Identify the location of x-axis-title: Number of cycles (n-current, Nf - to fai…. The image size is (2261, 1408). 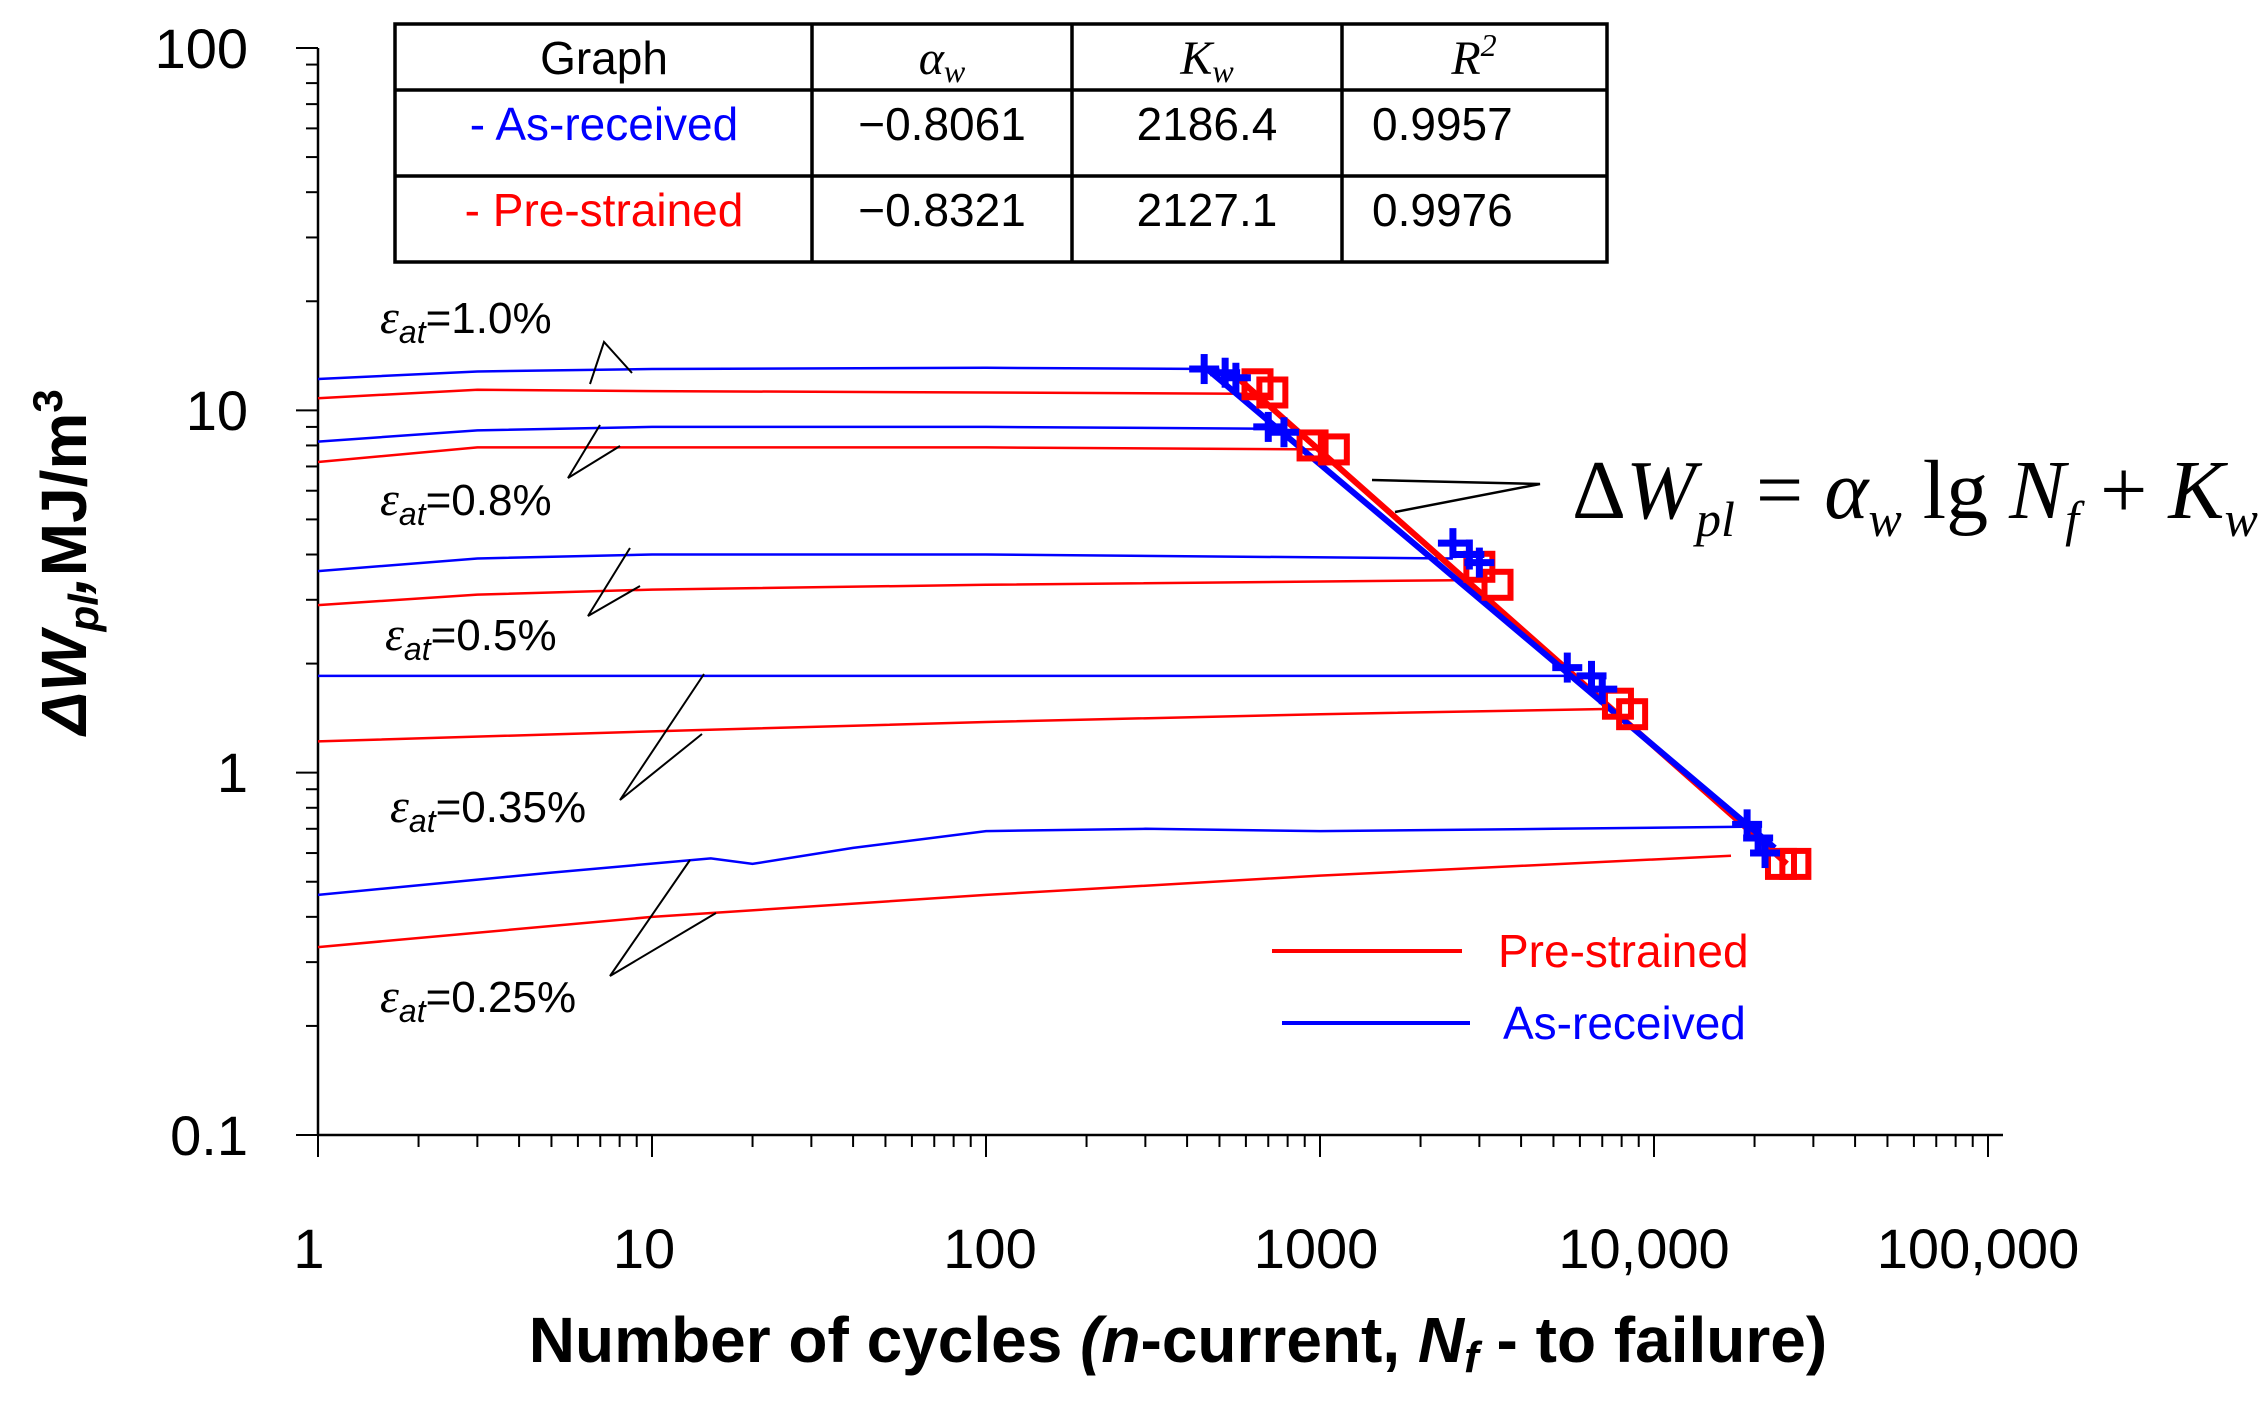
(1178, 1343).